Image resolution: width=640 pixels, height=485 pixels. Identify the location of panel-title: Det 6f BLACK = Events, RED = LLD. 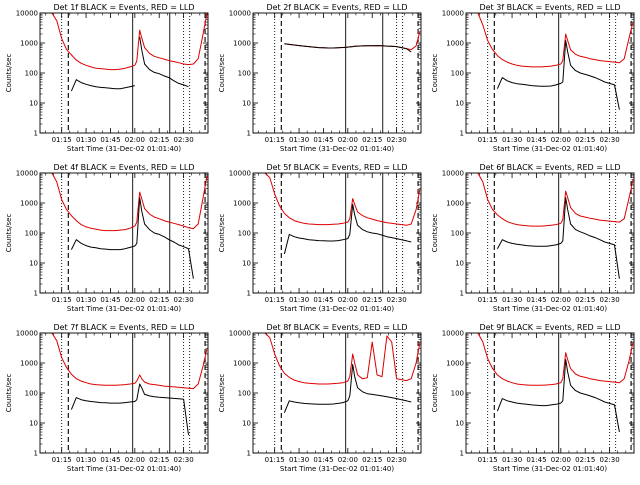
(549, 167).